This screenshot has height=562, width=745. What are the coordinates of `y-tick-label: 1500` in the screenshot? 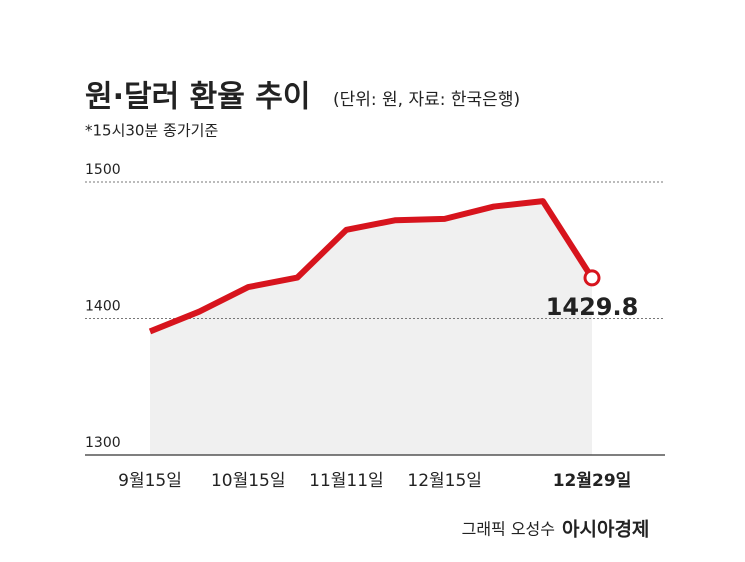 It's located at (103, 170).